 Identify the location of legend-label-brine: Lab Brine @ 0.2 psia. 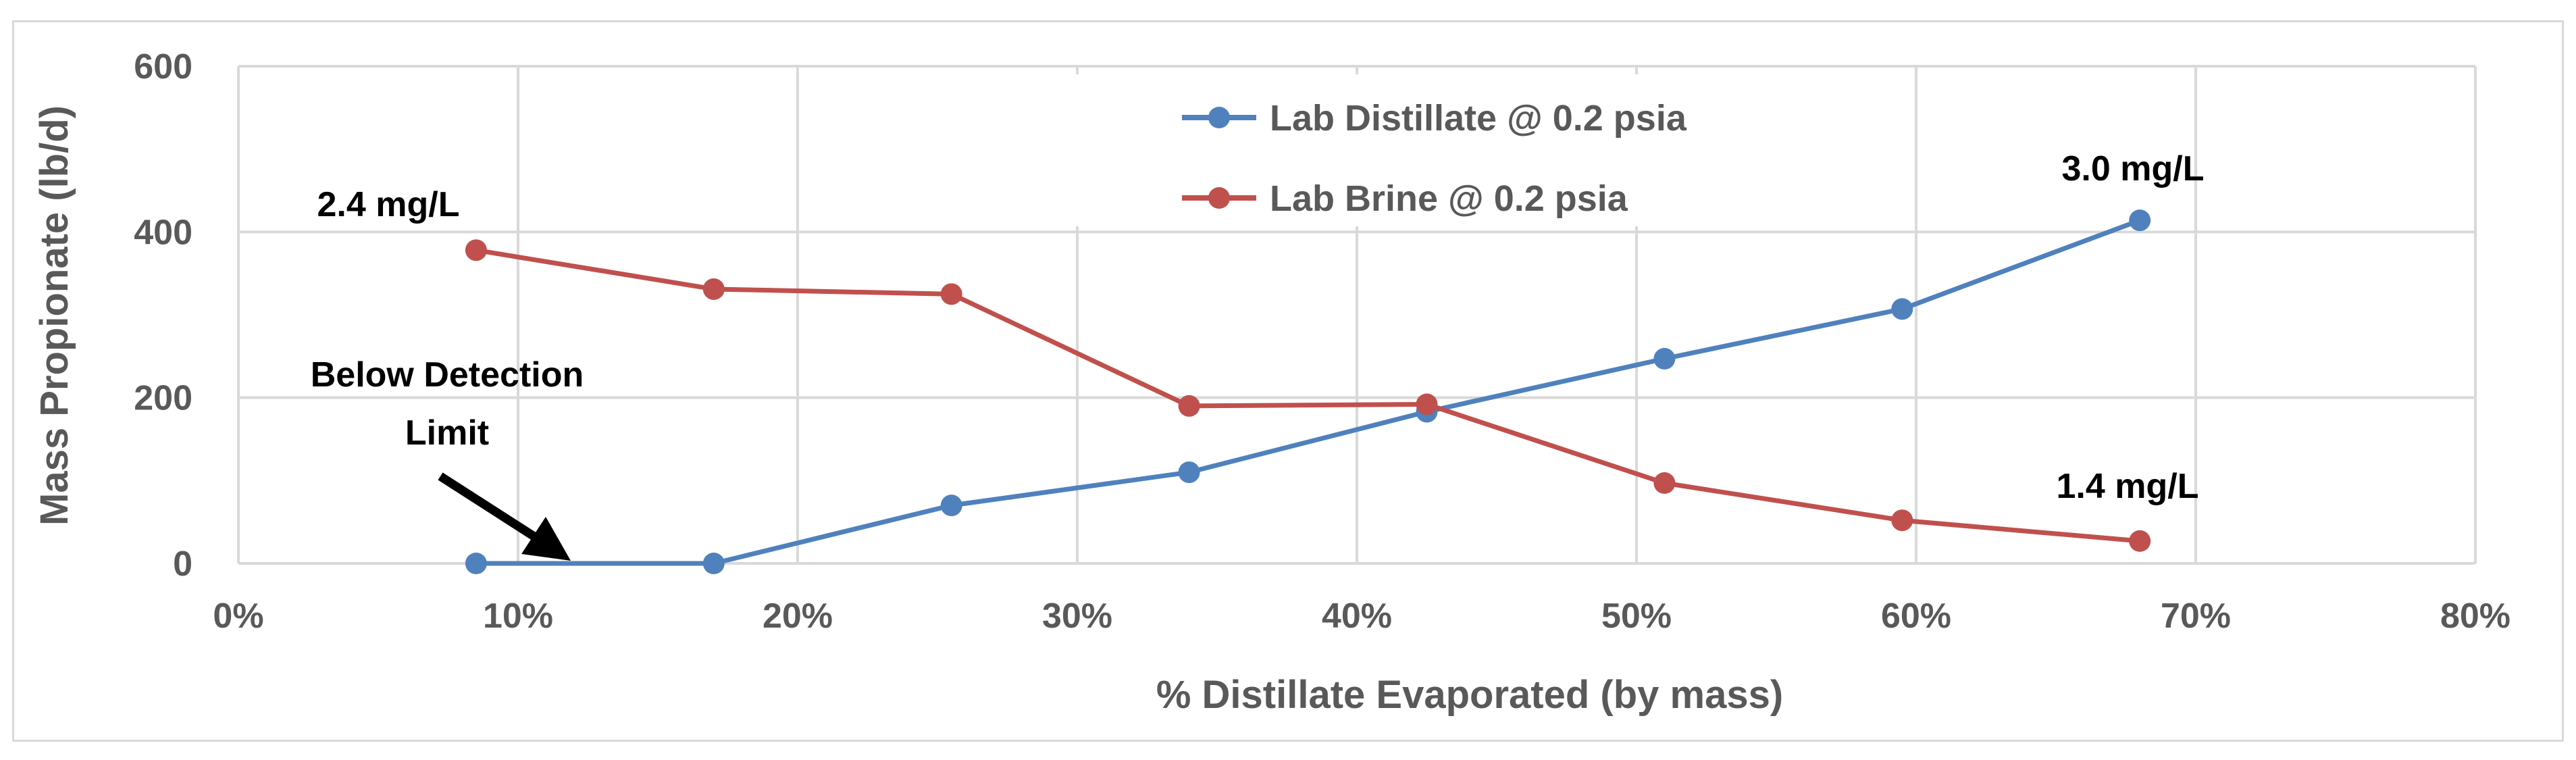
(1449, 198).